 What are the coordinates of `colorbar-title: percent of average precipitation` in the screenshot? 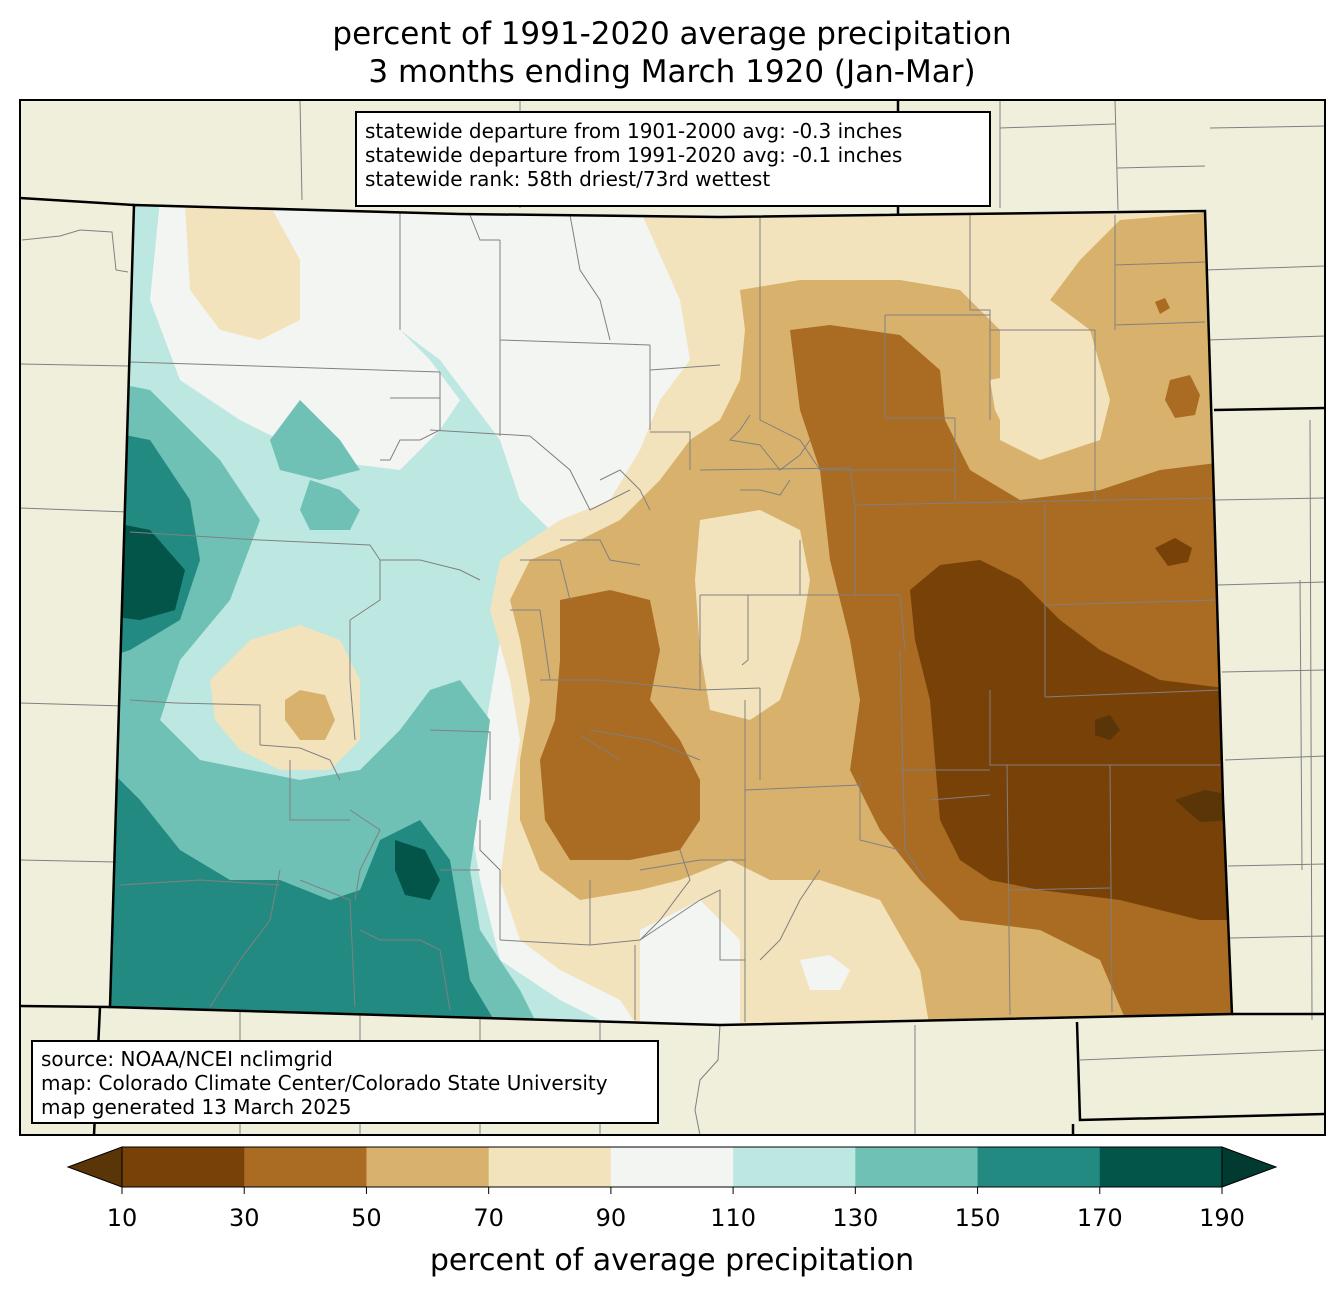 It's located at (672, 1260).